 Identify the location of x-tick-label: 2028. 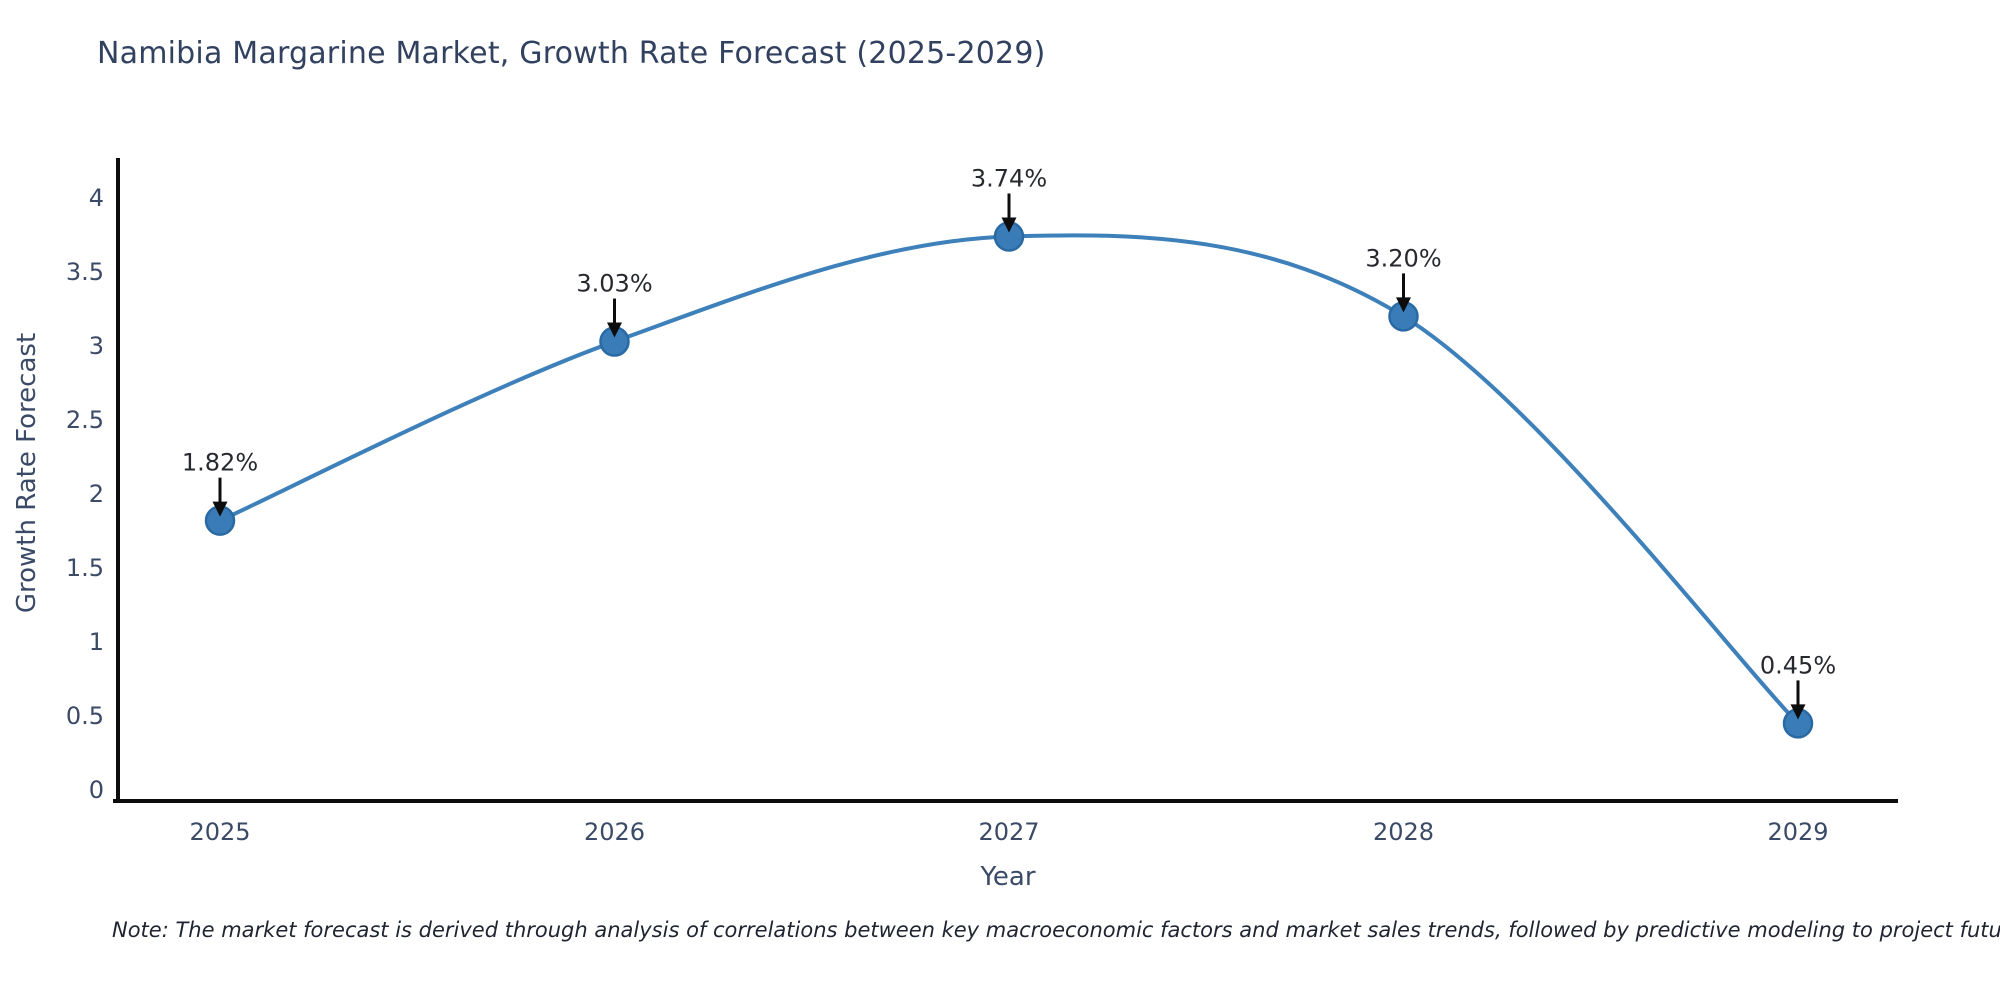
(1403, 832).